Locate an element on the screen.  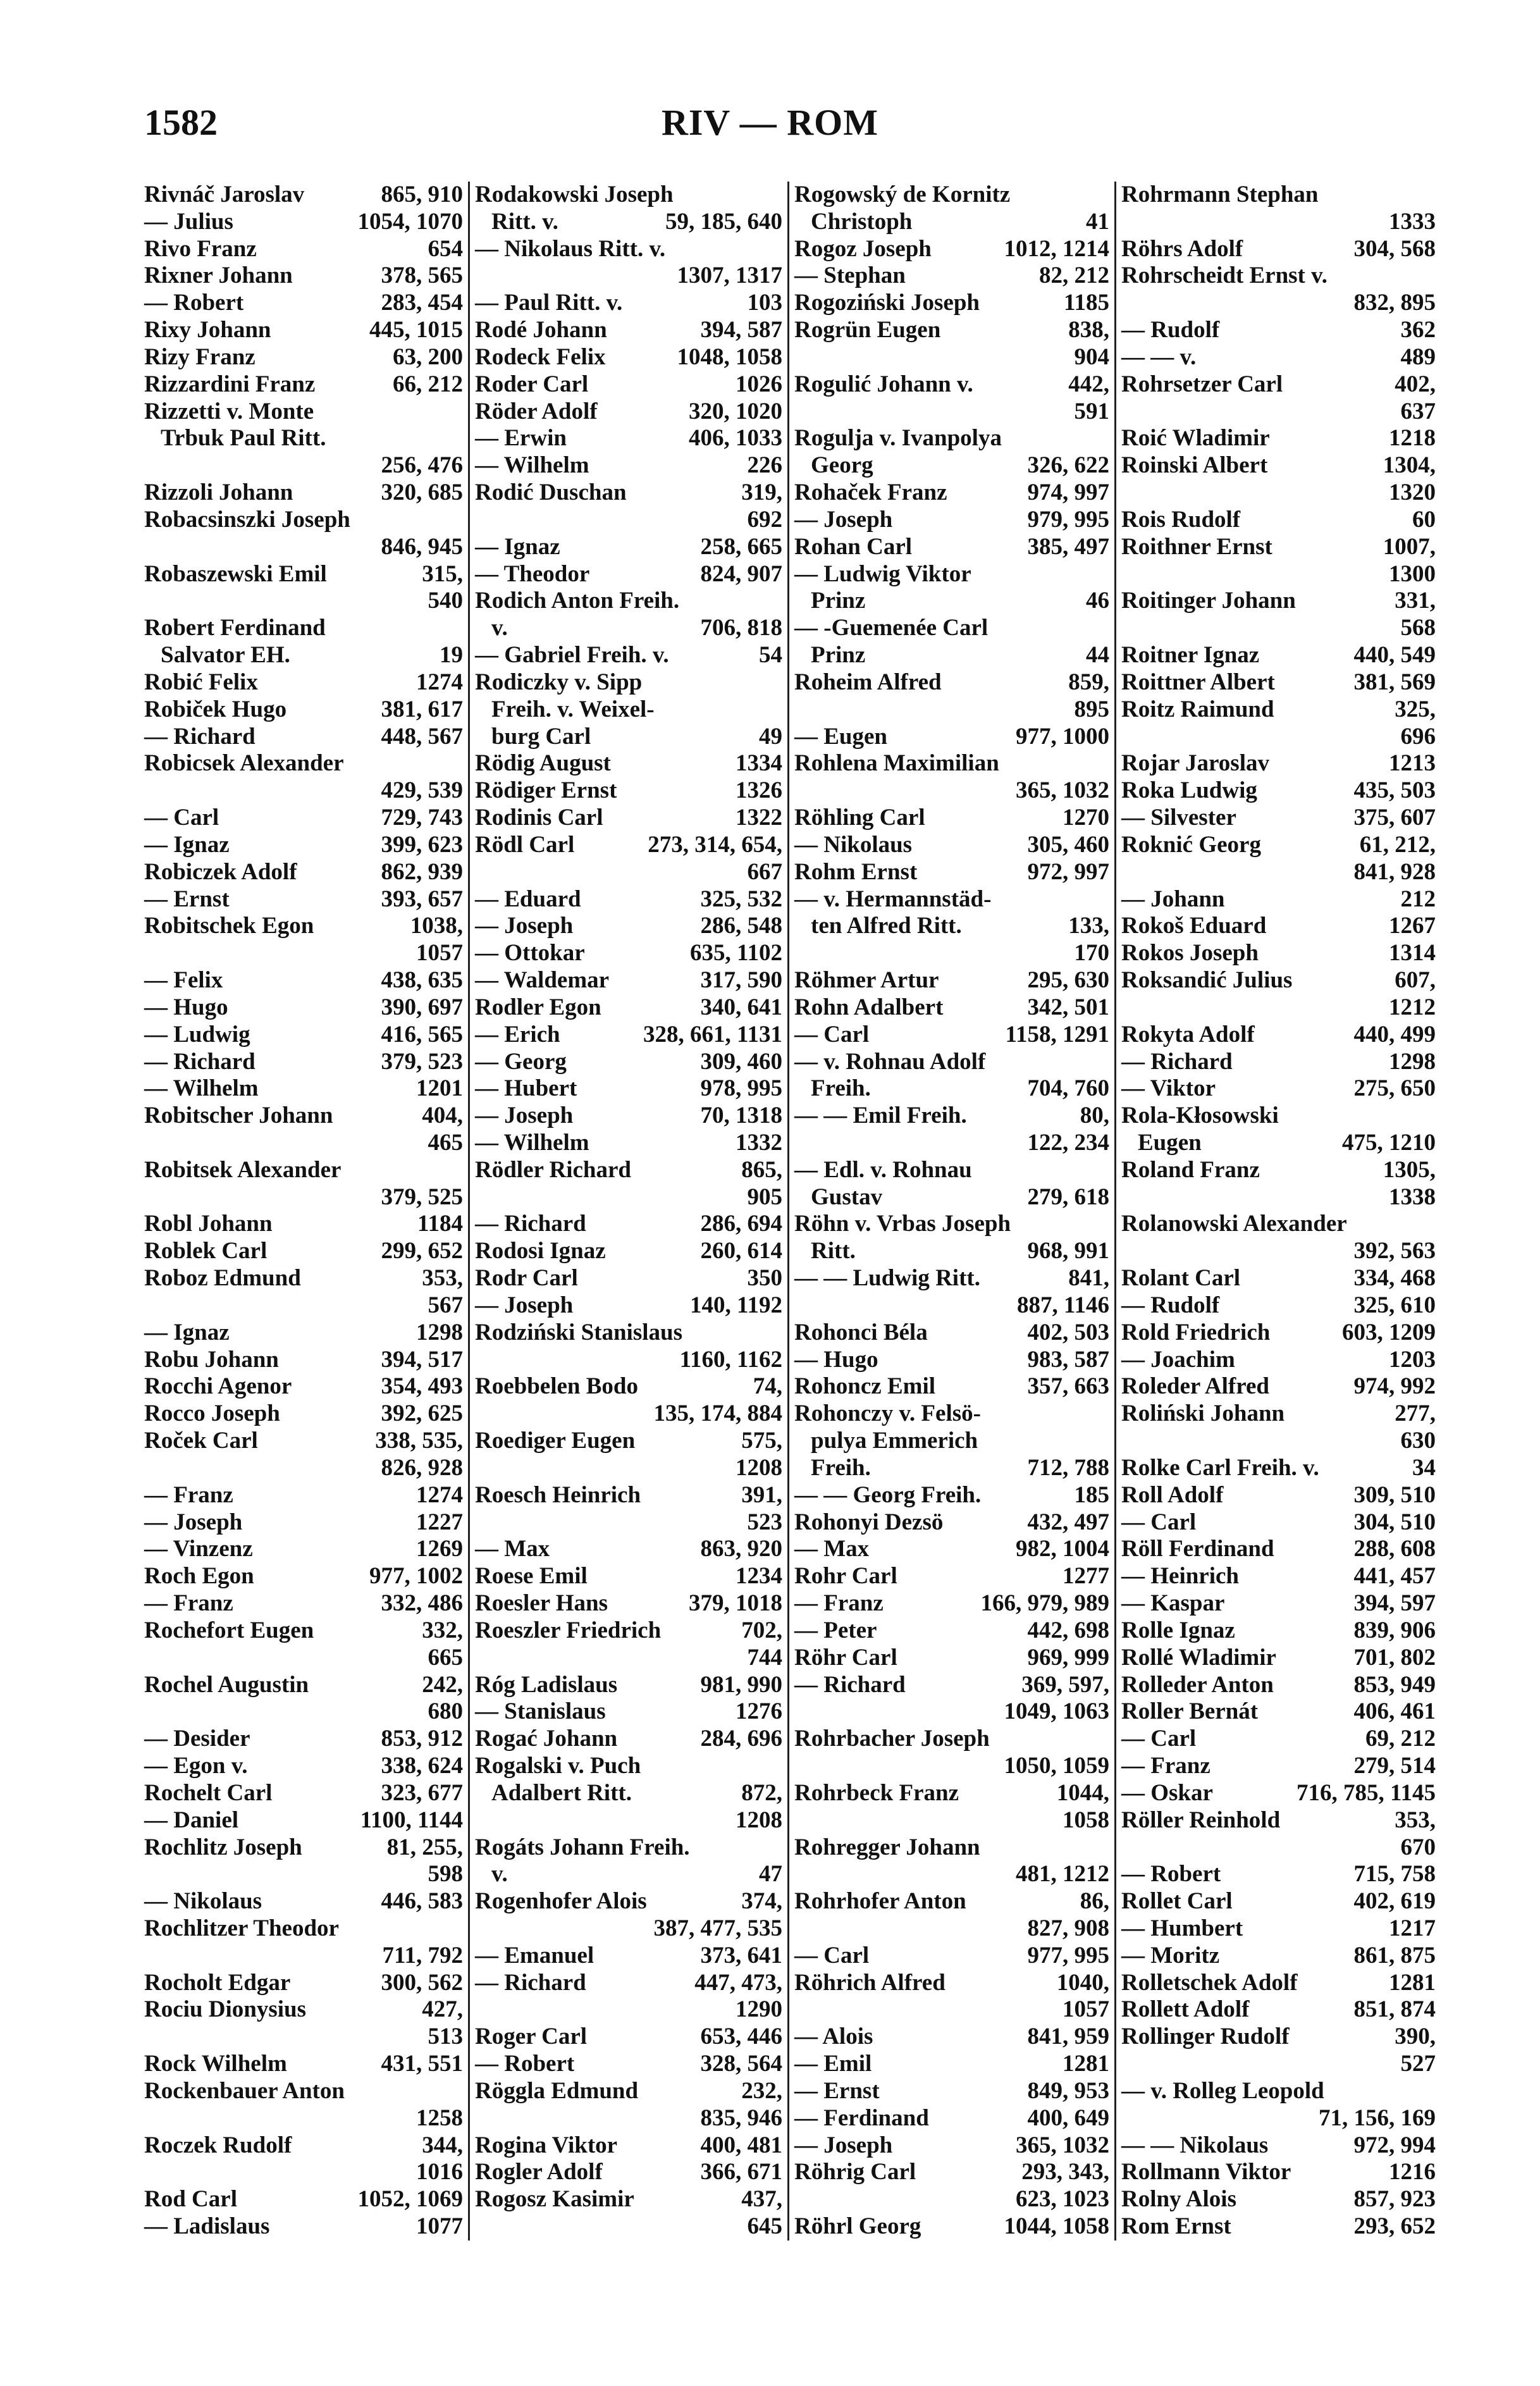
index-entry: Rohonyi Dezsö 432, 497 is located at coordinates (952, 1523).